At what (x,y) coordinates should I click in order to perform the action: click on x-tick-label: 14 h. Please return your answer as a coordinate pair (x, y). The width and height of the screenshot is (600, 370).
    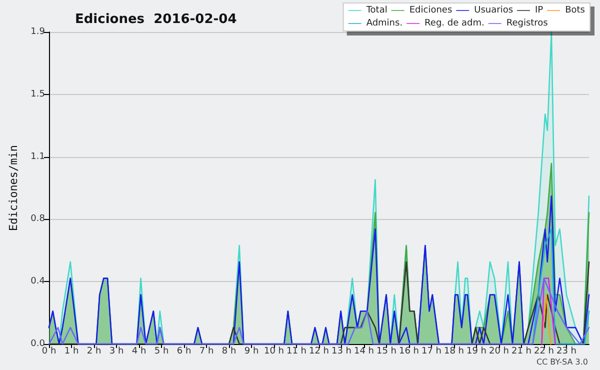
    Looking at the image, I should click on (364, 351).